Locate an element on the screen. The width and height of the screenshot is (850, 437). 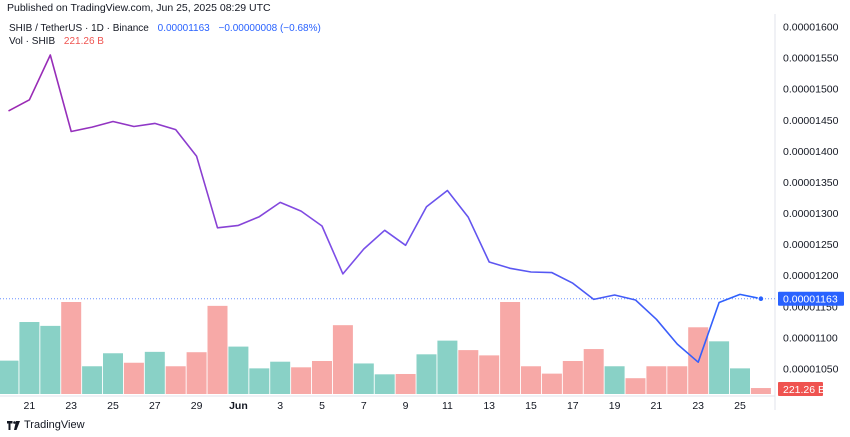
legend-volume-row: Vol · SHIB 221.26 B is located at coordinates (56, 41).